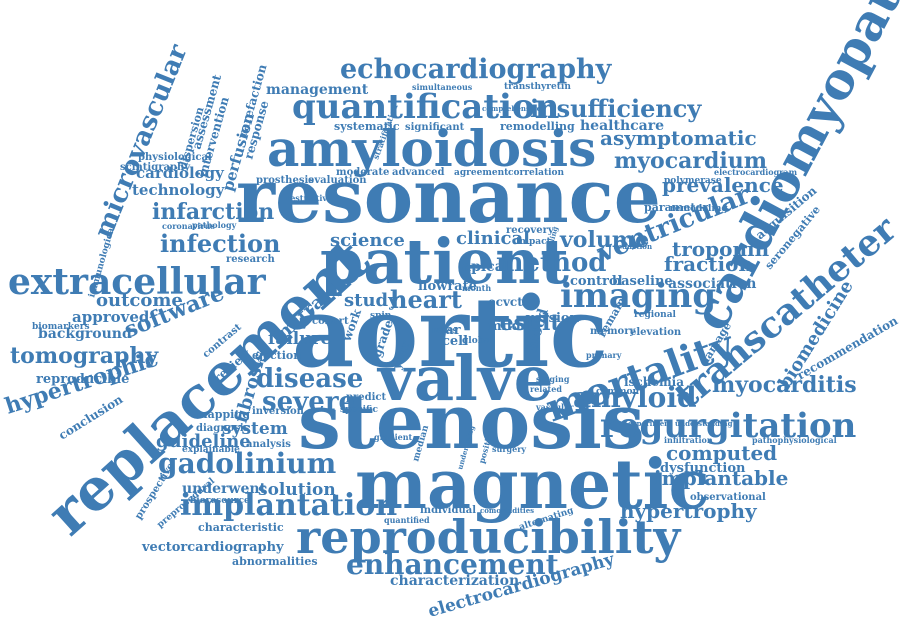  What do you see at coordinates (680, 423) in the screenshot?
I see `cloud-word: experiment understanding` at bounding box center [680, 423].